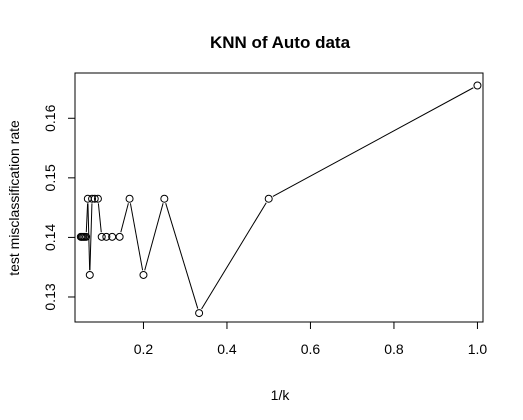 This screenshot has height=420, width=523. What do you see at coordinates (478, 349) in the screenshot?
I see `x-tick-label: 1.0` at bounding box center [478, 349].